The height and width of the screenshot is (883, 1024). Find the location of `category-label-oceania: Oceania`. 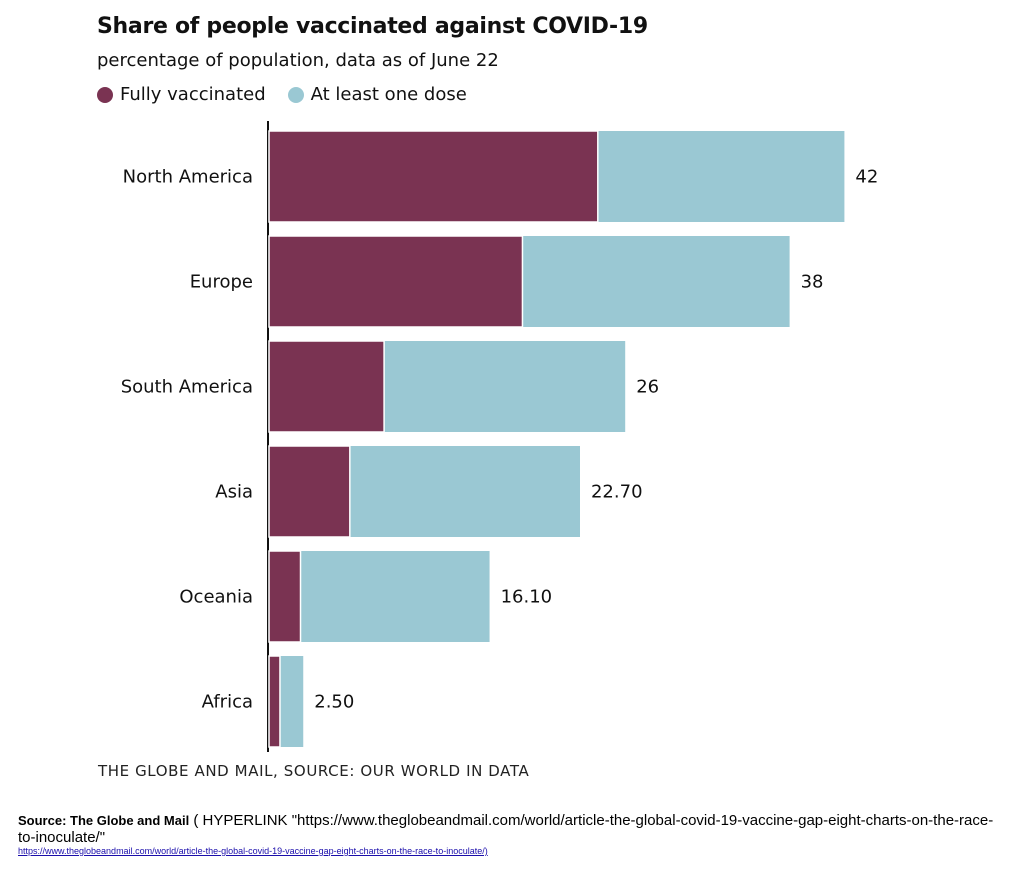

category-label-oceania: Oceania is located at coordinates (216, 597).